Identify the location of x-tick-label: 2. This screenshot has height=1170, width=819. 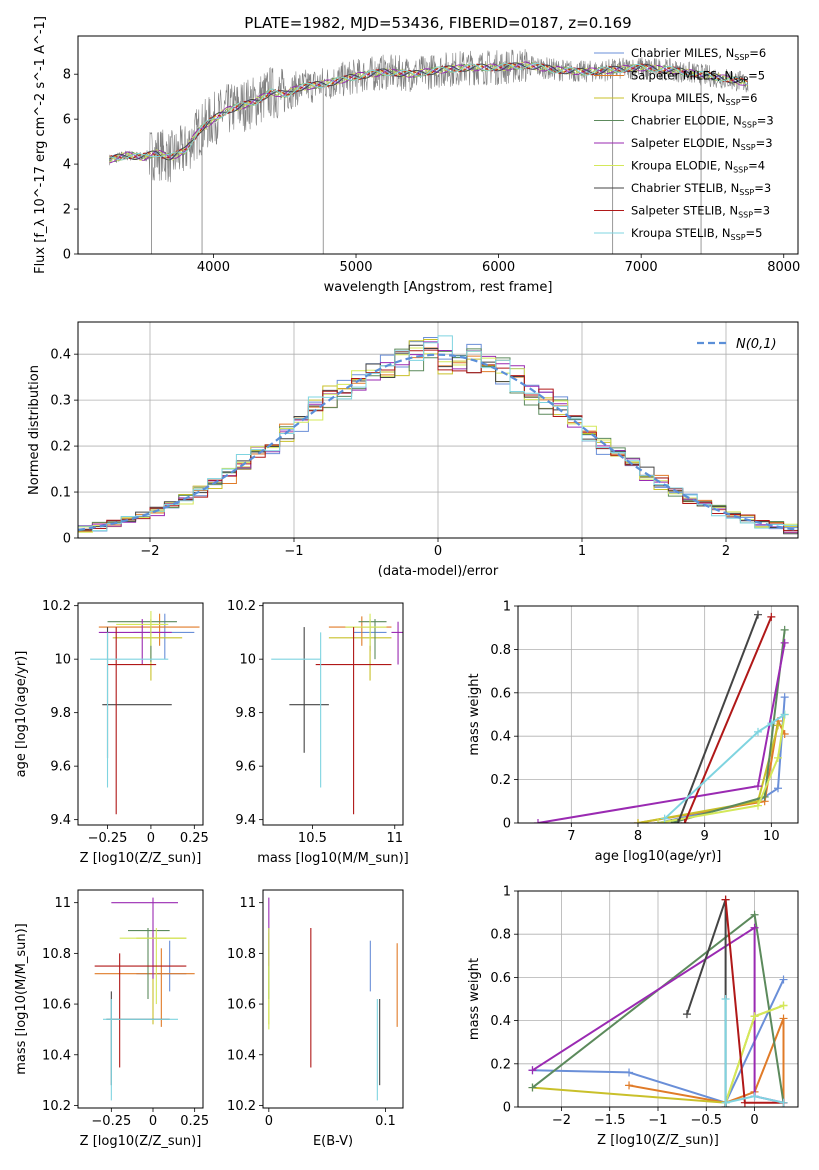
(726, 551).